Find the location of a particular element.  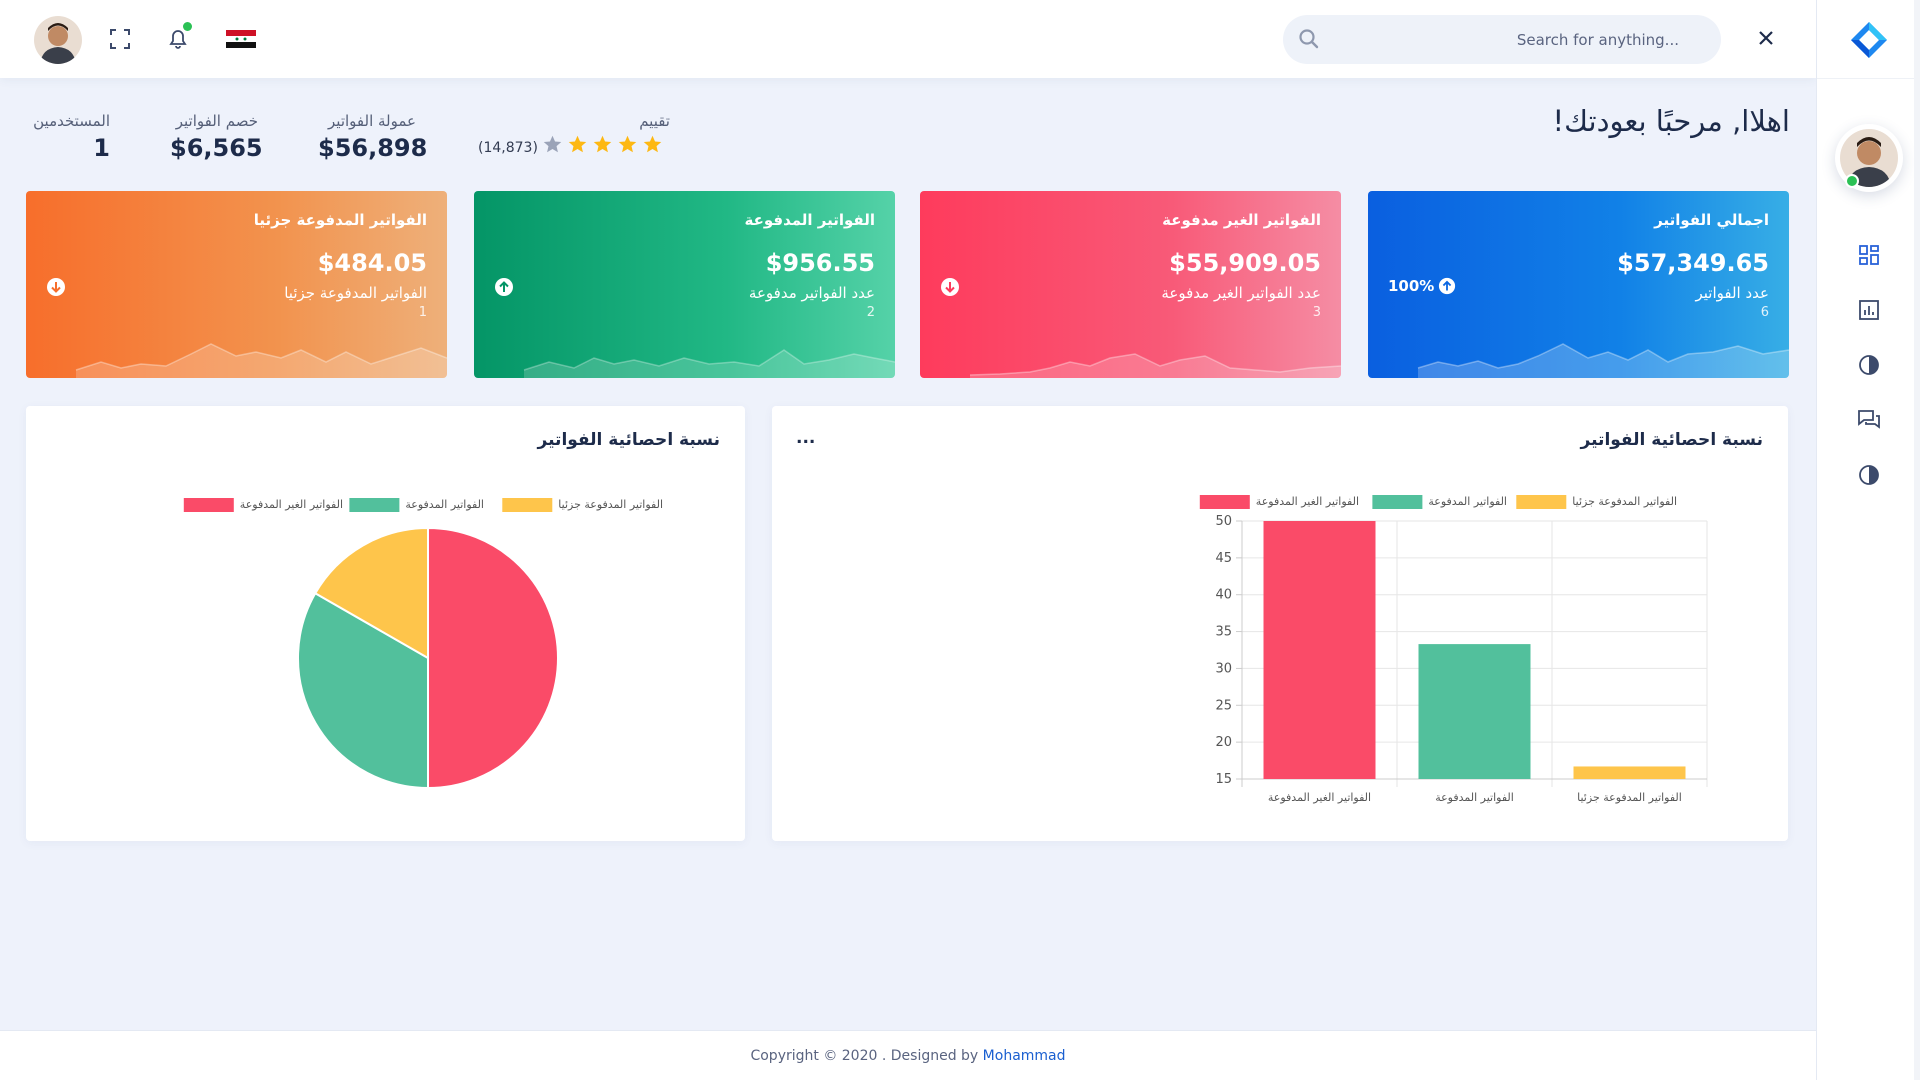

card-count: 1 is located at coordinates (422, 312).